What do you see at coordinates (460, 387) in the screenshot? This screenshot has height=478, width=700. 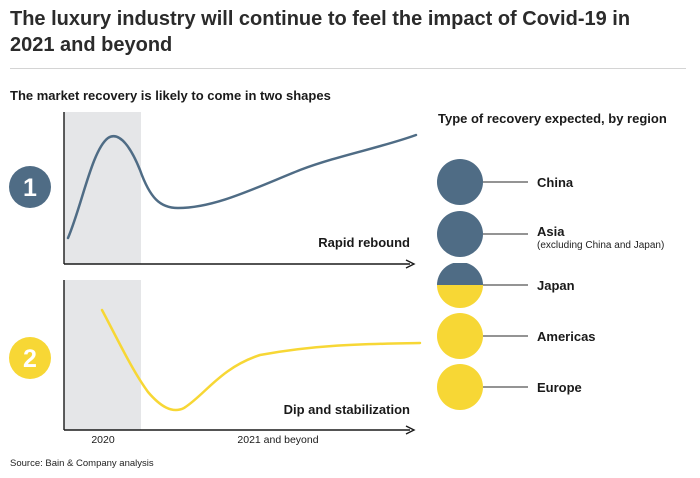 I see `region-europe-circle` at bounding box center [460, 387].